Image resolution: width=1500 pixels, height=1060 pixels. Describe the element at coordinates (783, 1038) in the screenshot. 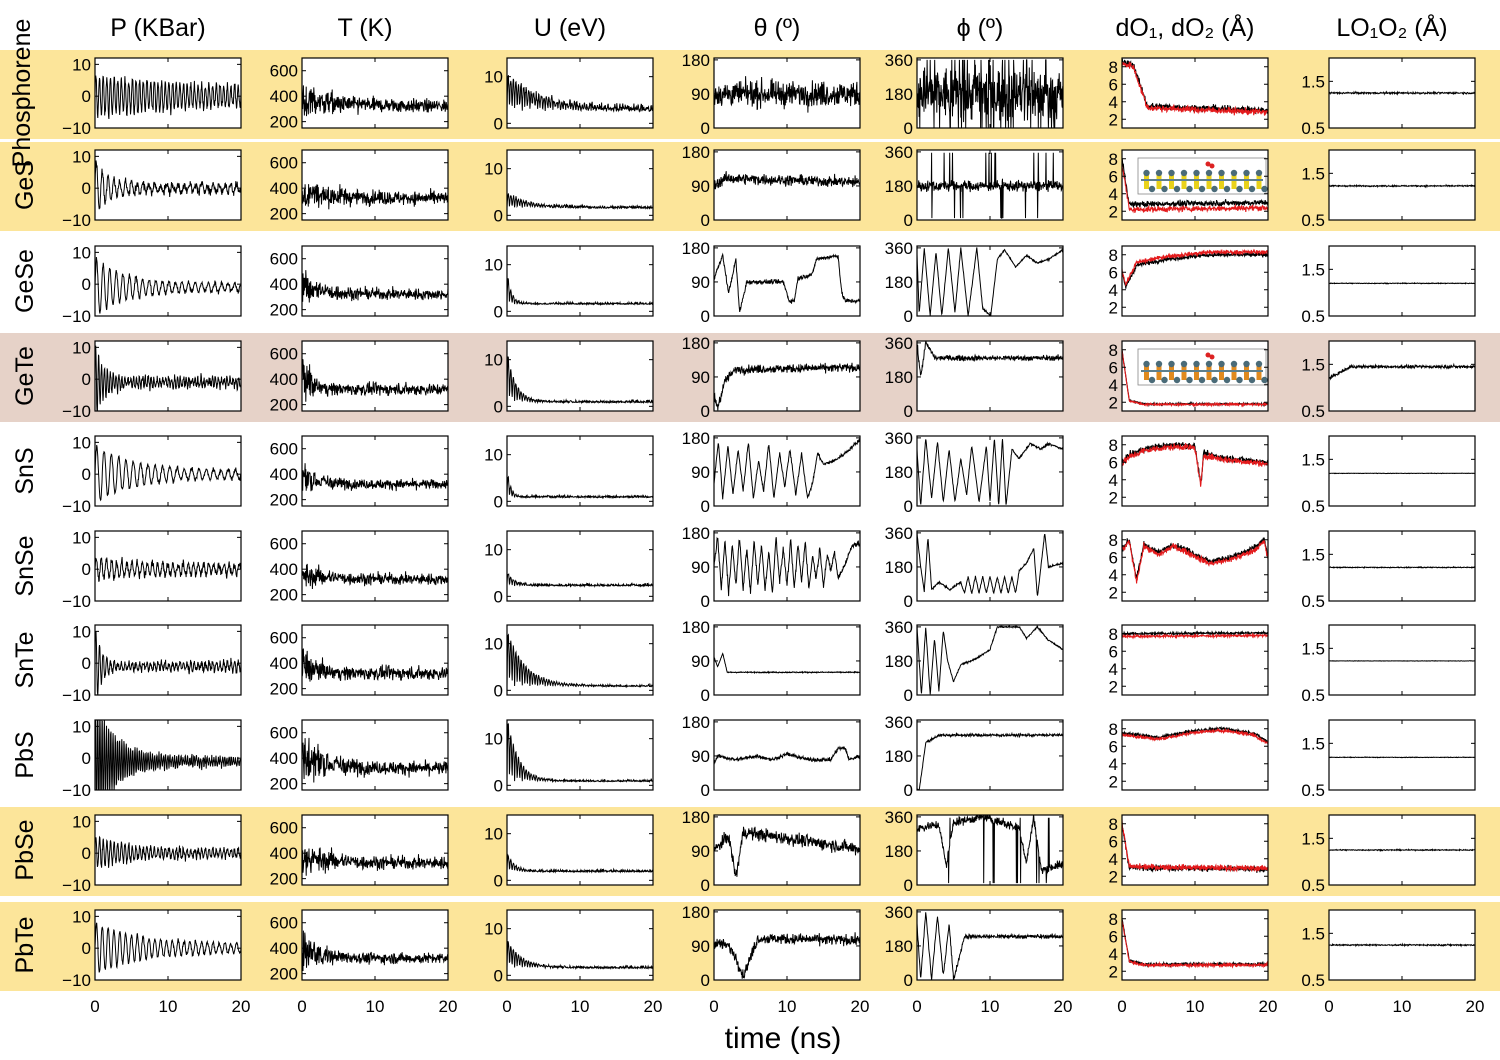

I see `x-axis-label: time (ns)` at that location.